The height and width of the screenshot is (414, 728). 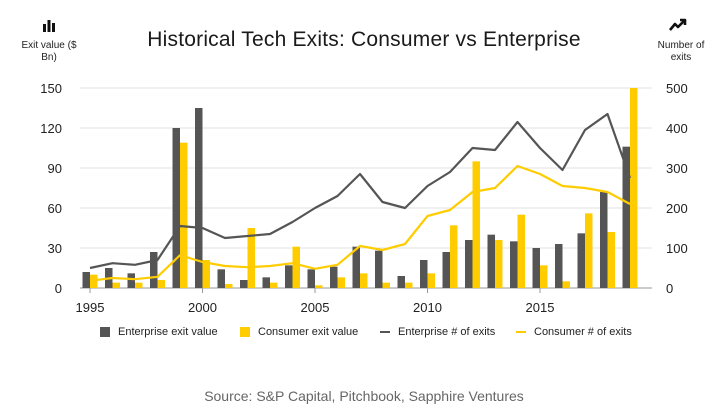 What do you see at coordinates (677, 248) in the screenshot?
I see `right-tick-label: 100` at bounding box center [677, 248].